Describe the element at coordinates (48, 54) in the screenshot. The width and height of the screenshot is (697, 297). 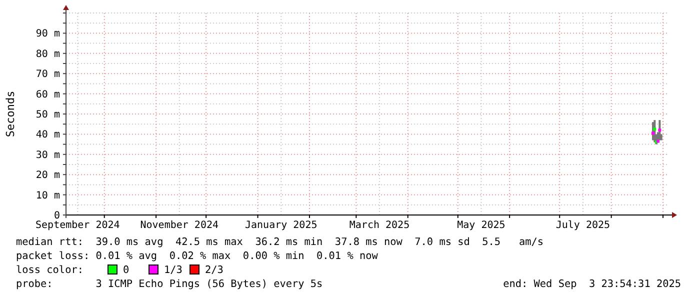
I see `y-tick-label: 80 m` at that location.